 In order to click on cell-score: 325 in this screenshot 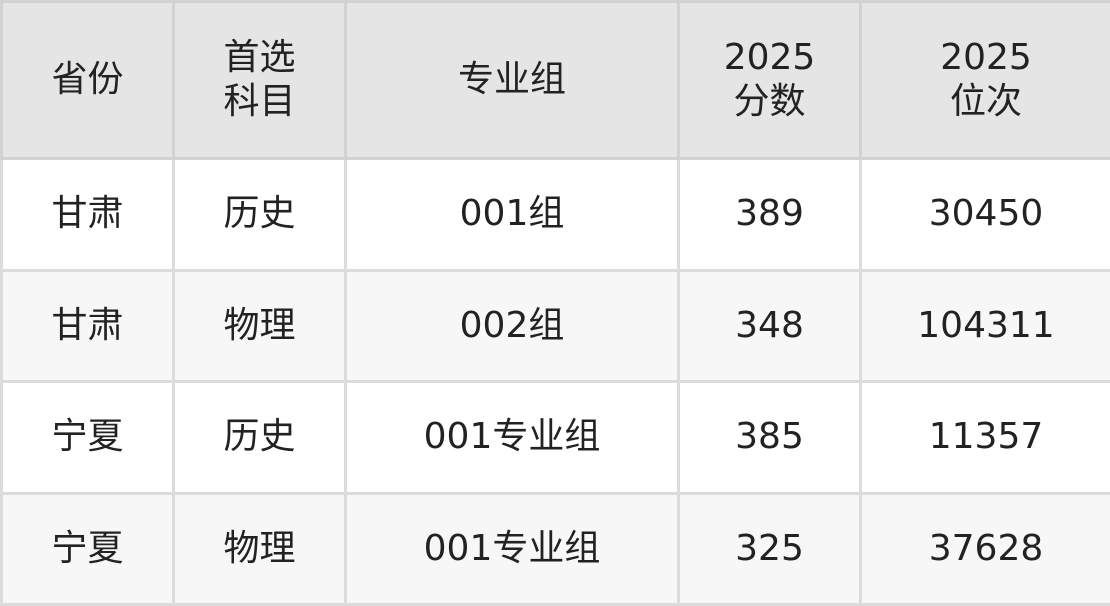, I will do `click(769, 548)`.